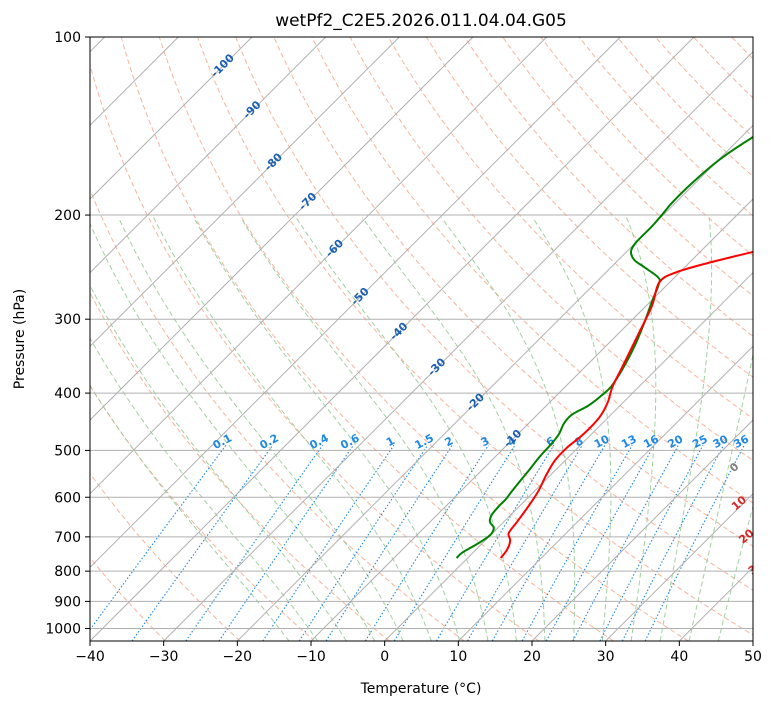  I want to click on y-tick-label: 200, so click(67, 216).